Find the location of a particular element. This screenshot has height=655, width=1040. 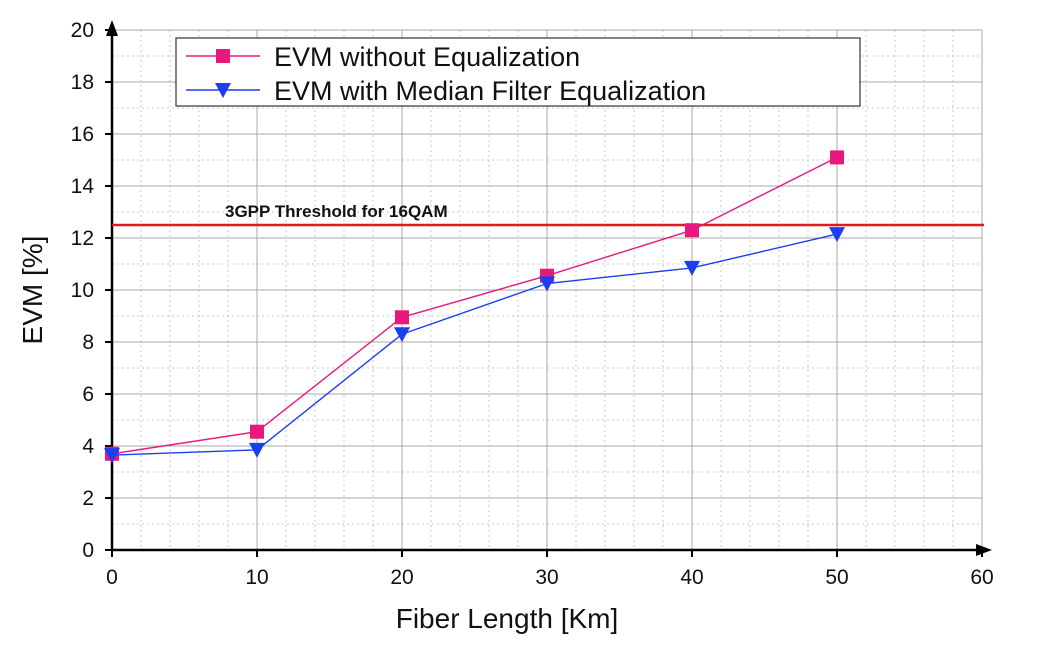

legend-entry-label: EVM with Median Filter Equalization is located at coordinates (490, 91).